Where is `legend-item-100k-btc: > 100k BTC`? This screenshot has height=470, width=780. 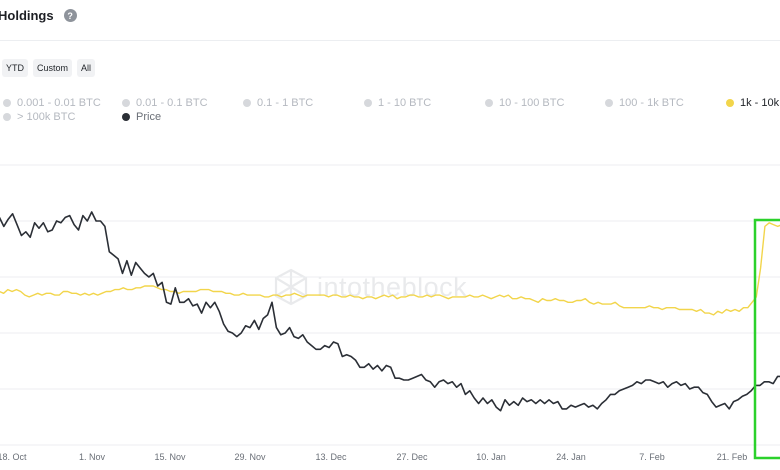 legend-item-100k-btc: > 100k BTC is located at coordinates (39, 117).